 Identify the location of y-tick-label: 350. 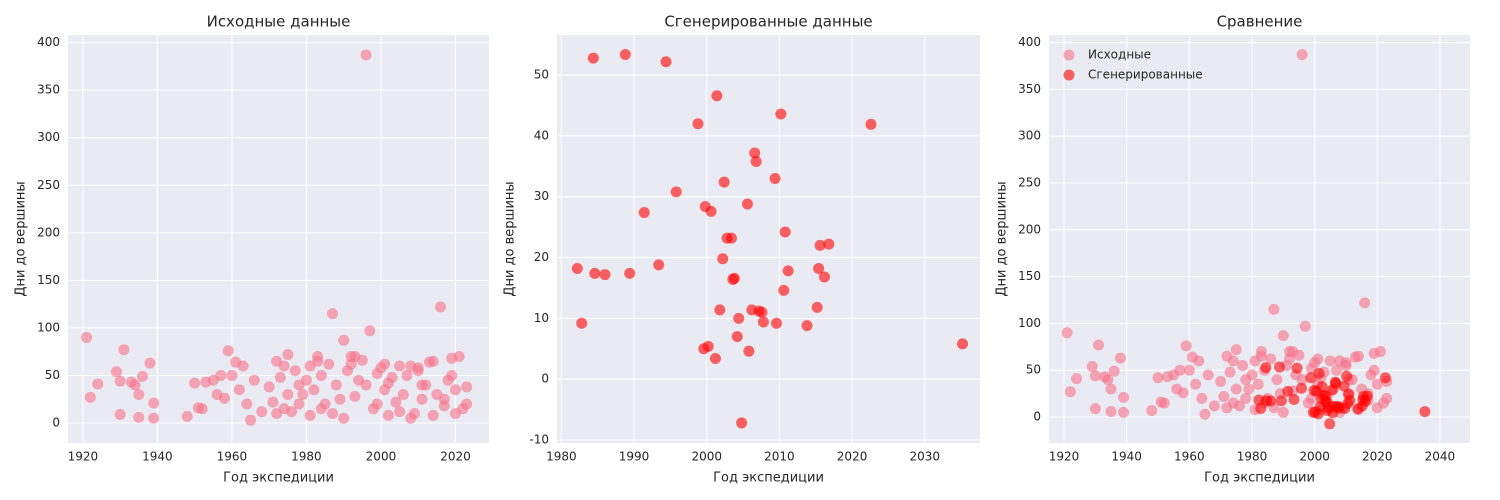
(48, 90).